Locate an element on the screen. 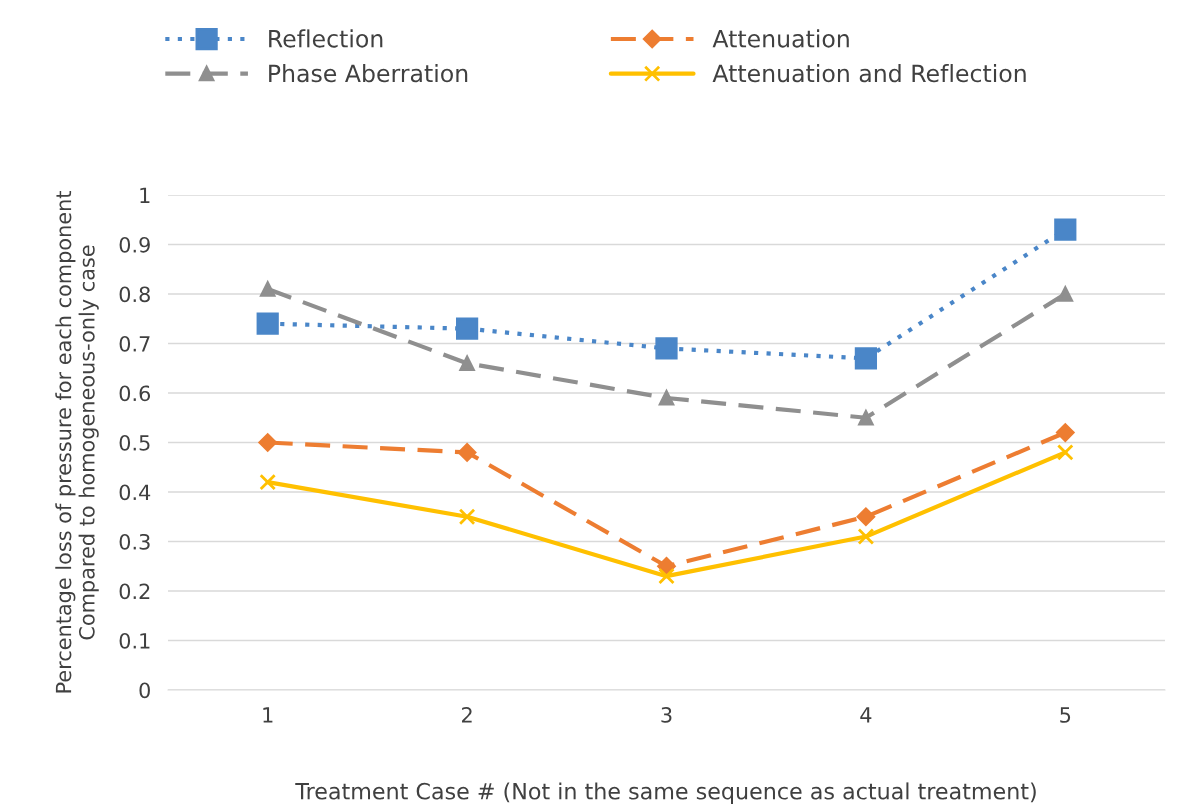 The height and width of the screenshot is (810, 1193). y-tick-label: 0.7 is located at coordinates (134, 343).